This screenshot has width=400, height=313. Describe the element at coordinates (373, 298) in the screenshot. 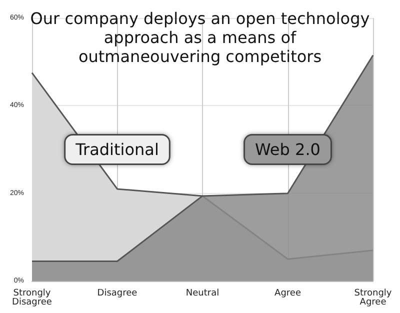

I see `x-tick-label: Strongly Agree` at that location.